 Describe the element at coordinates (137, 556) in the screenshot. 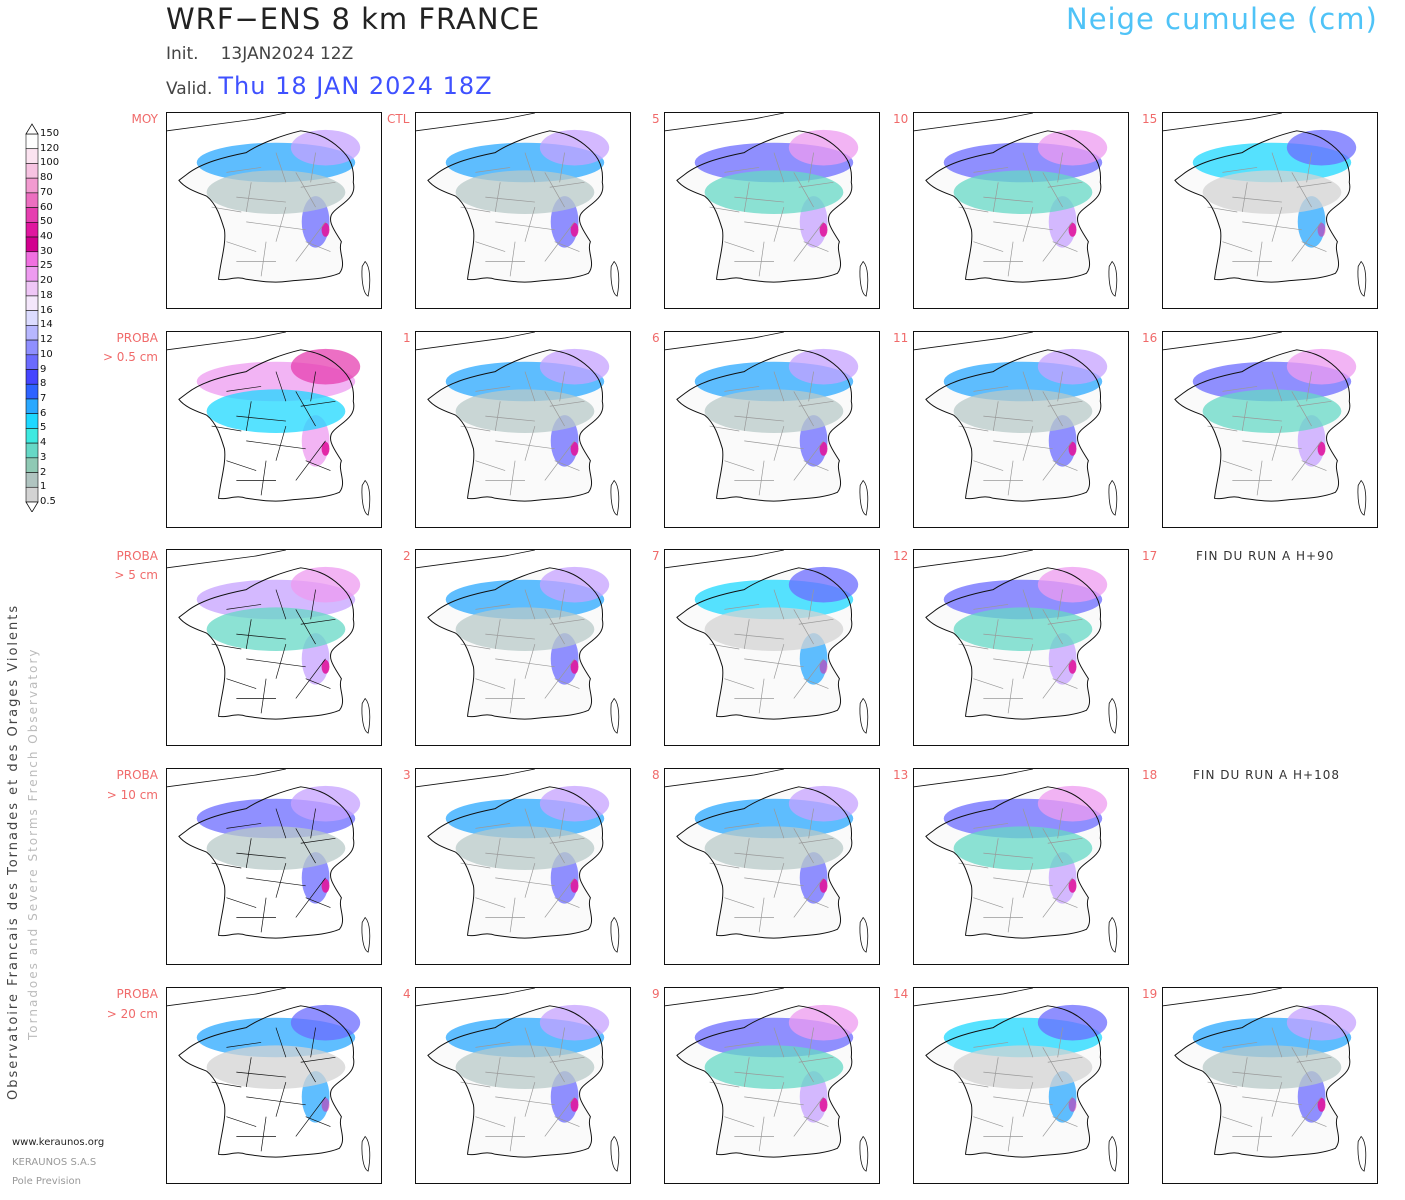

I see `row-label-proba-5: PROBA` at that location.